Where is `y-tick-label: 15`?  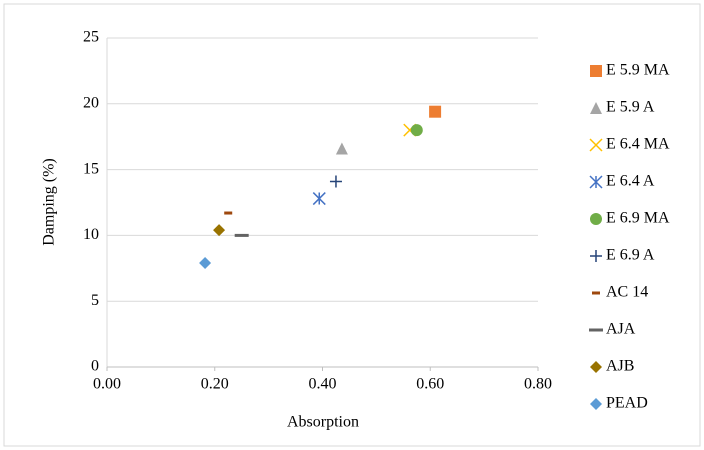
y-tick-label: 15 is located at coordinates (91, 168).